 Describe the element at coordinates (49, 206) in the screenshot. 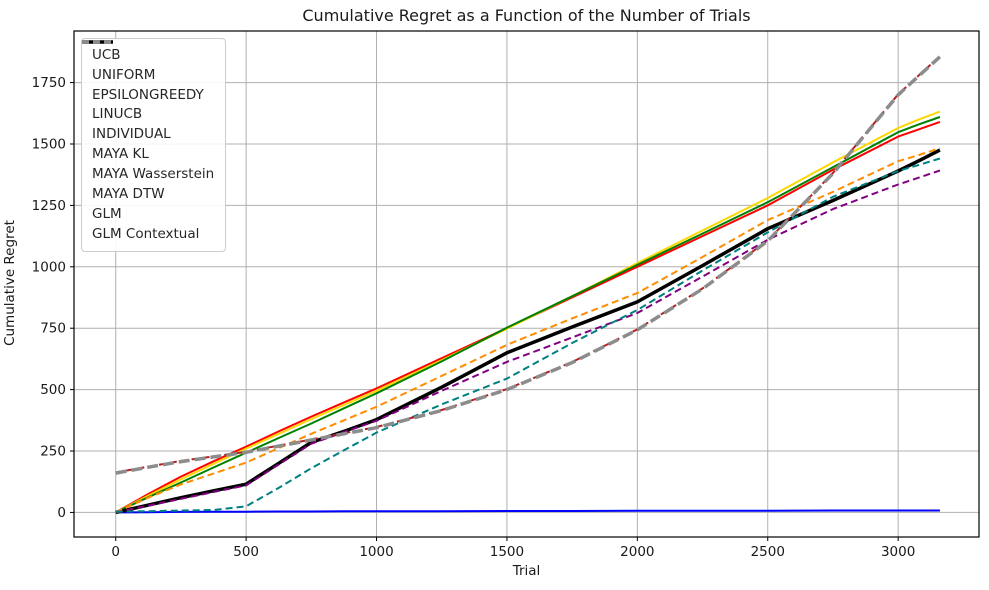

I see `y-tick-label-1250: 1250` at that location.